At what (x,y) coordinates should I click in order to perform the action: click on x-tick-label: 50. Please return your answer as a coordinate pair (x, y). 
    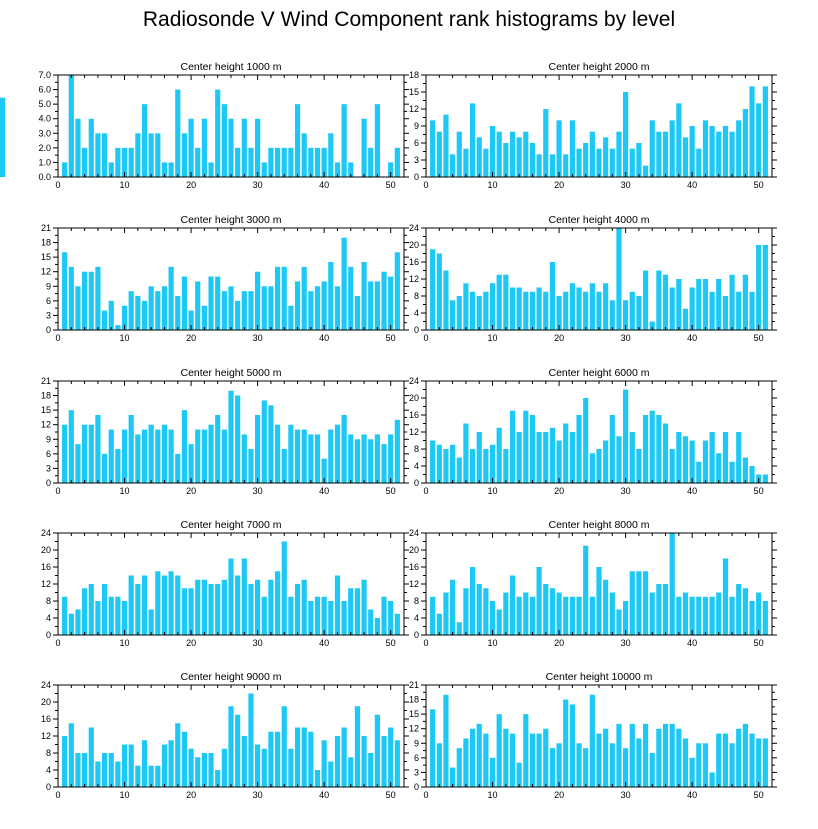
    Looking at the image, I should click on (391, 795).